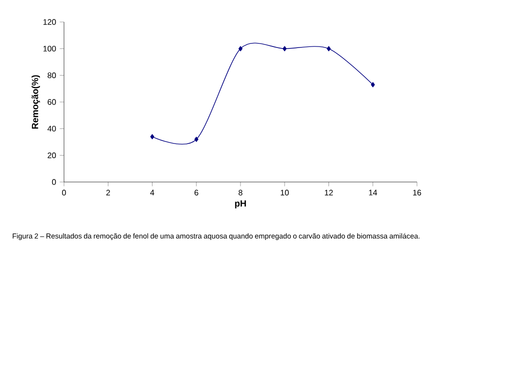 This screenshot has width=512, height=384. What do you see at coordinates (49, 49) in the screenshot?
I see `y-tick-label: 100` at bounding box center [49, 49].